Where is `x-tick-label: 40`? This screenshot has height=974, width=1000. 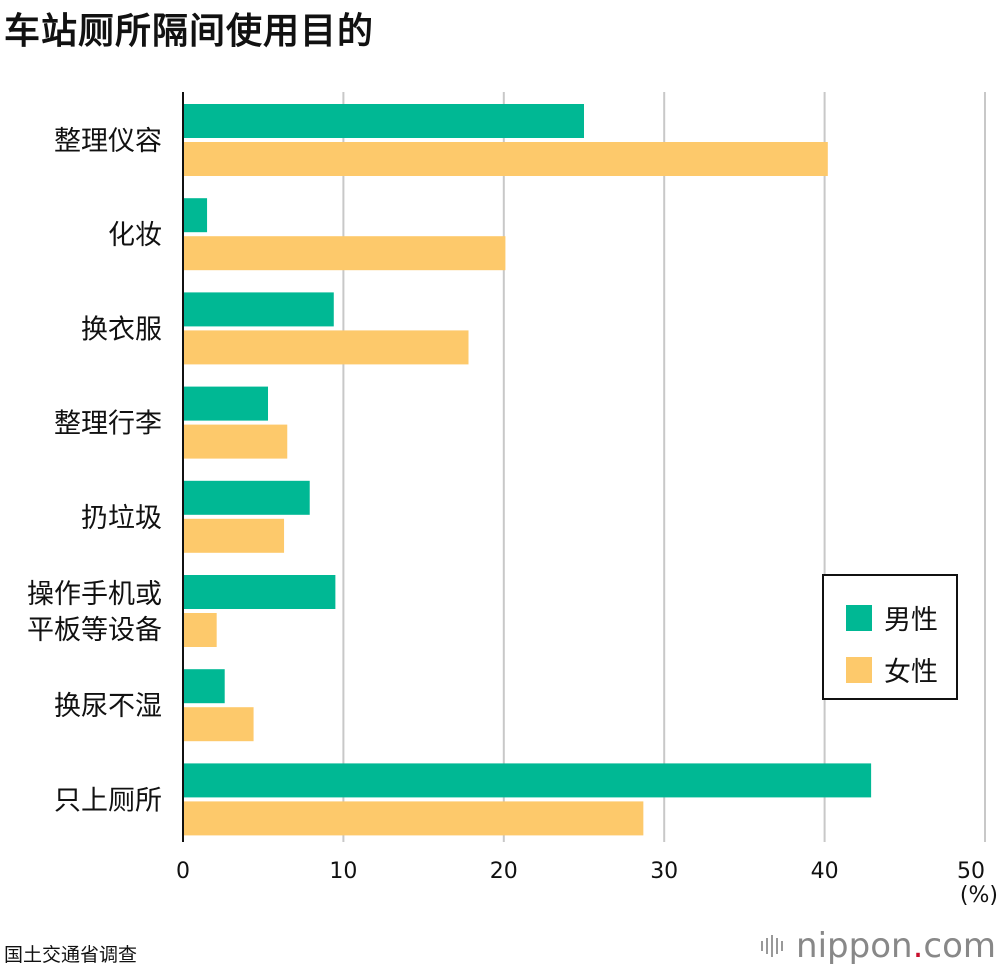
x-tick-label: 40 is located at coordinates (825, 871).